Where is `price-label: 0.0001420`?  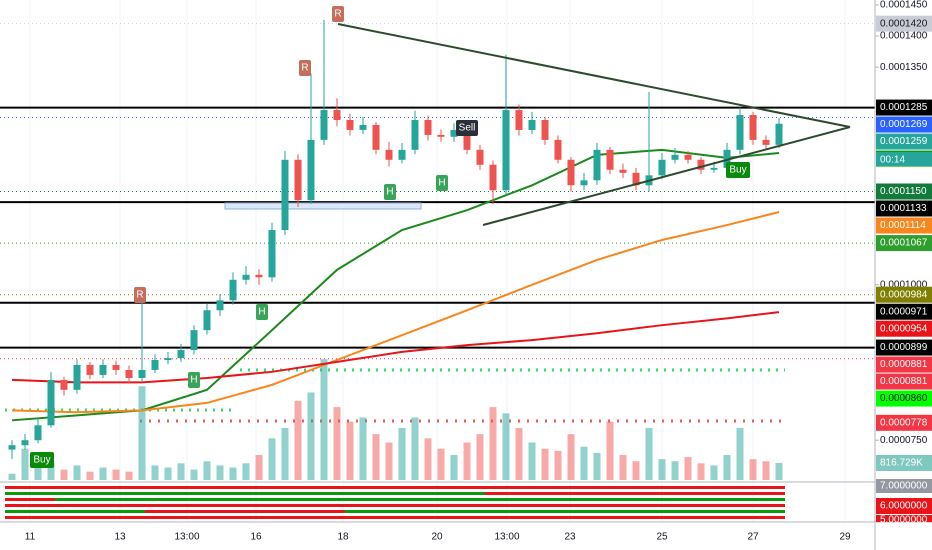 price-label: 0.0001420 is located at coordinates (904, 23).